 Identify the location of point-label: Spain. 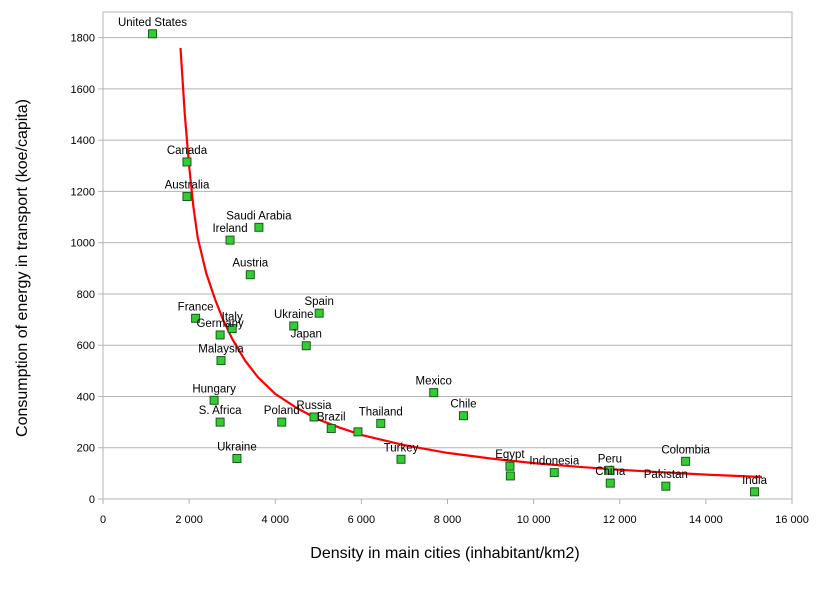
(318, 302).